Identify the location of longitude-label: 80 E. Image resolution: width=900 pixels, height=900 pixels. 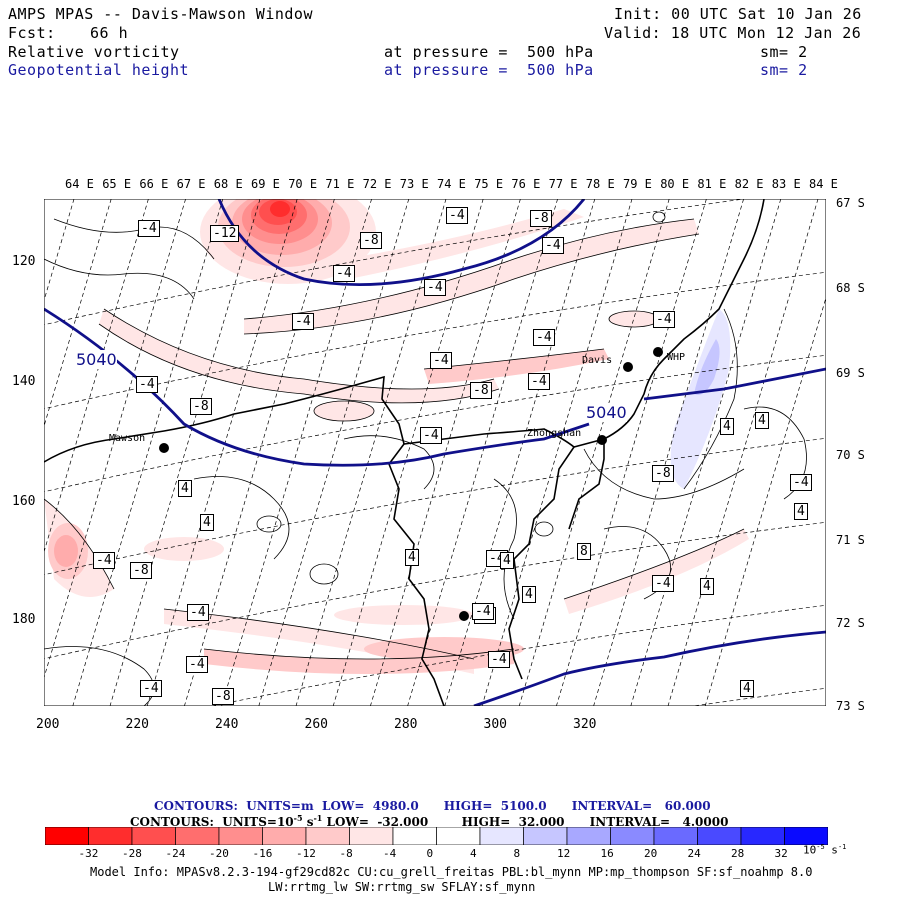
(675, 184).